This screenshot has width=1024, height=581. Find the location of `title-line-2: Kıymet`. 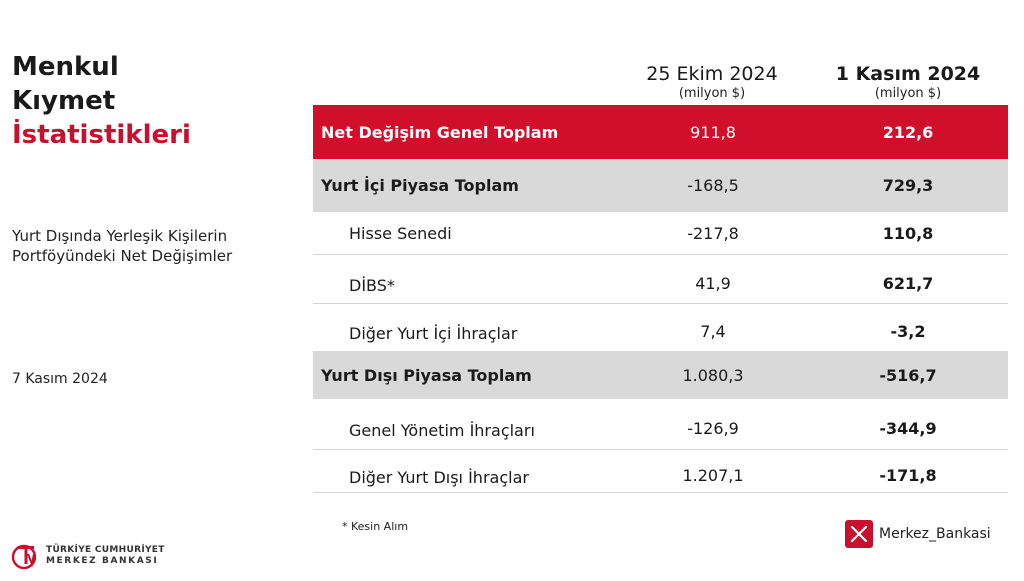

title-line-2: Kıymet is located at coordinates (64, 101).